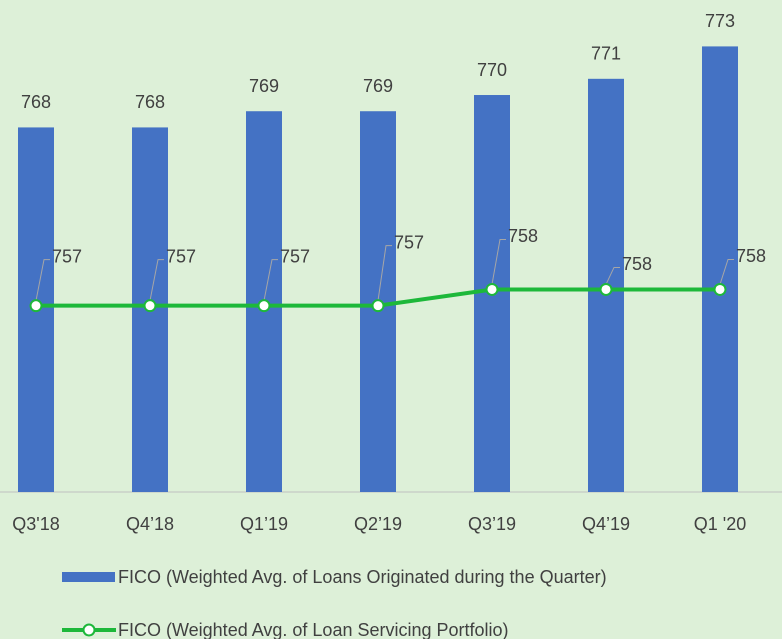 Image resolution: width=782 pixels, height=639 pixels. What do you see at coordinates (378, 524) in the screenshot?
I see `x-tick-label: Q2’19` at bounding box center [378, 524].